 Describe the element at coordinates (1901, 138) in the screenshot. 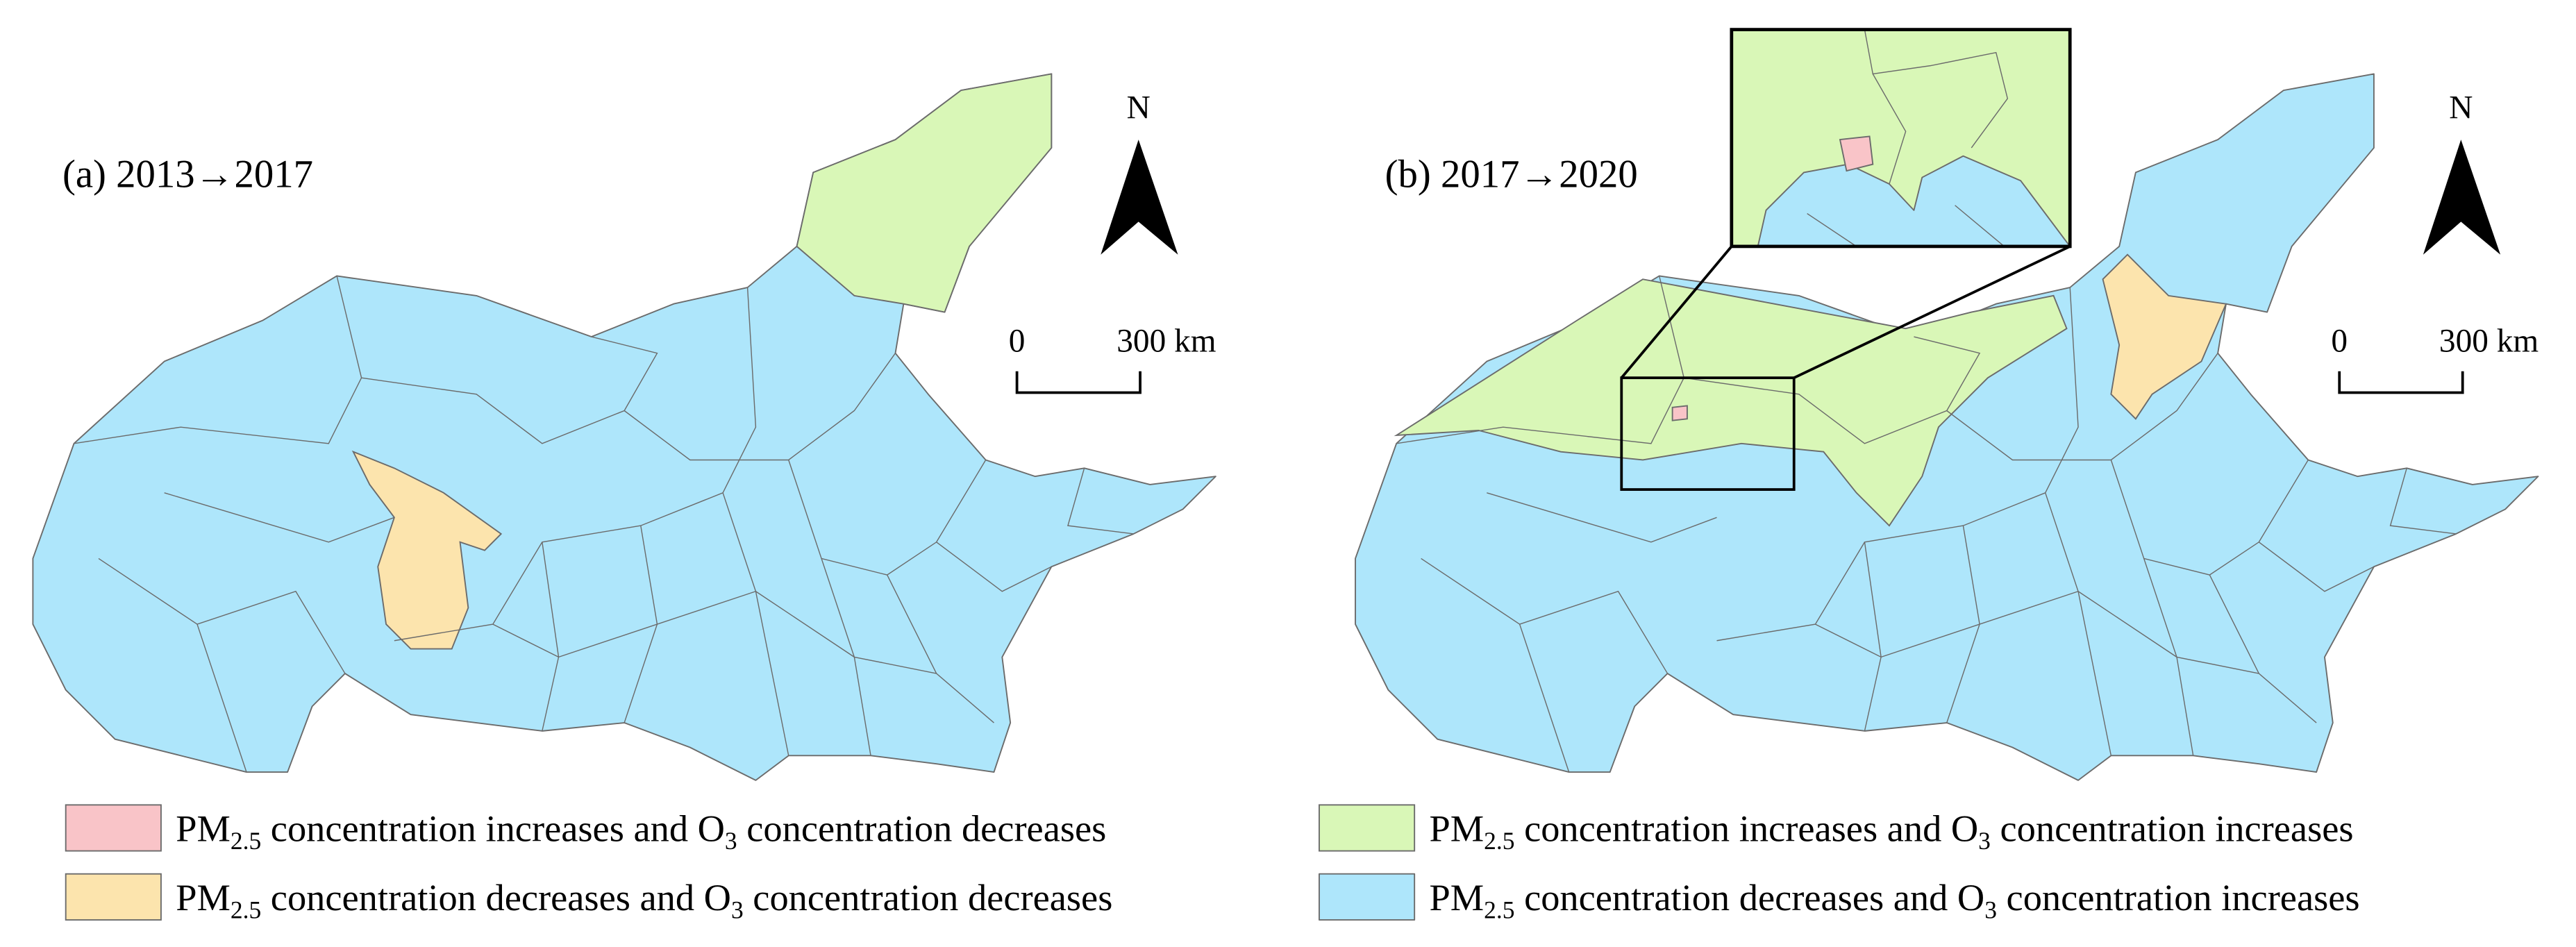

I see `inset-map` at that location.